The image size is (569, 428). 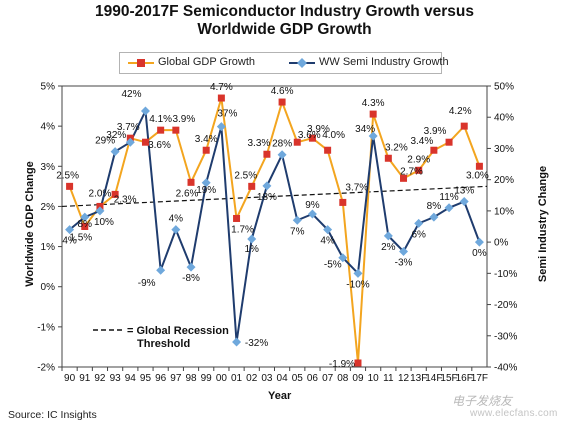 I want to click on x-tick-label: 97, so click(x=176, y=378).